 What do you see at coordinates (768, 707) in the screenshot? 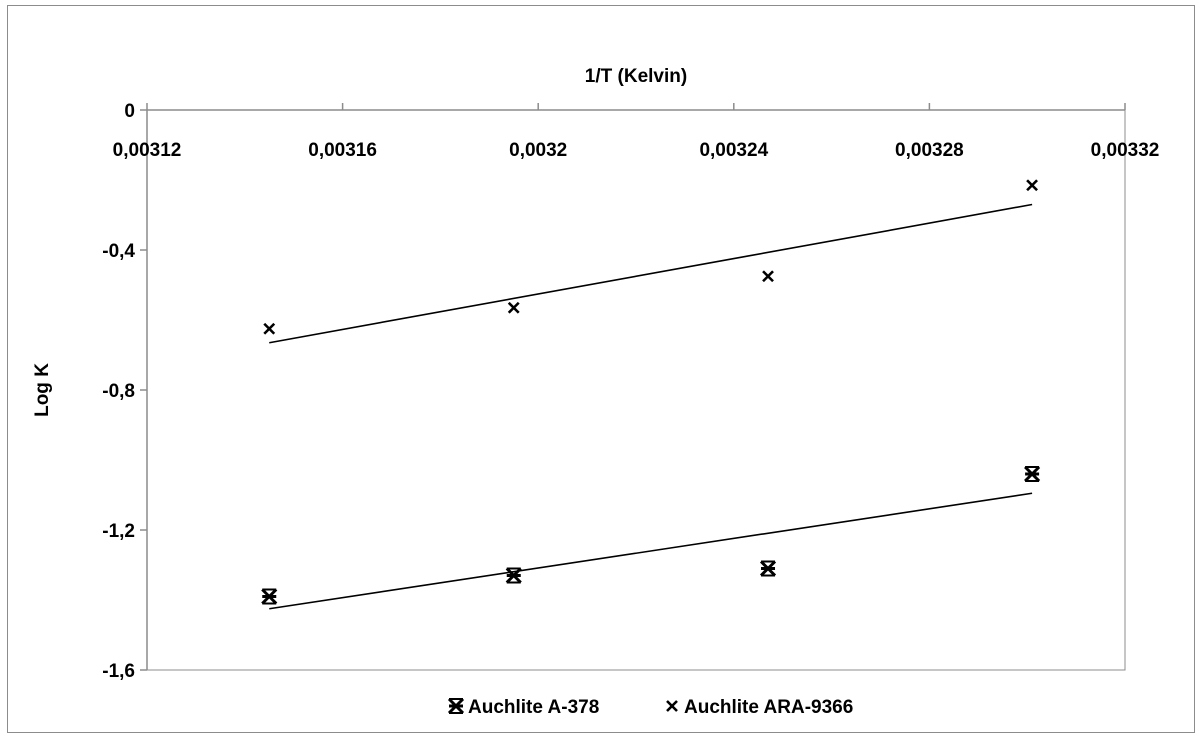
I see `legend-label: Auchlite ARA-9366` at bounding box center [768, 707].